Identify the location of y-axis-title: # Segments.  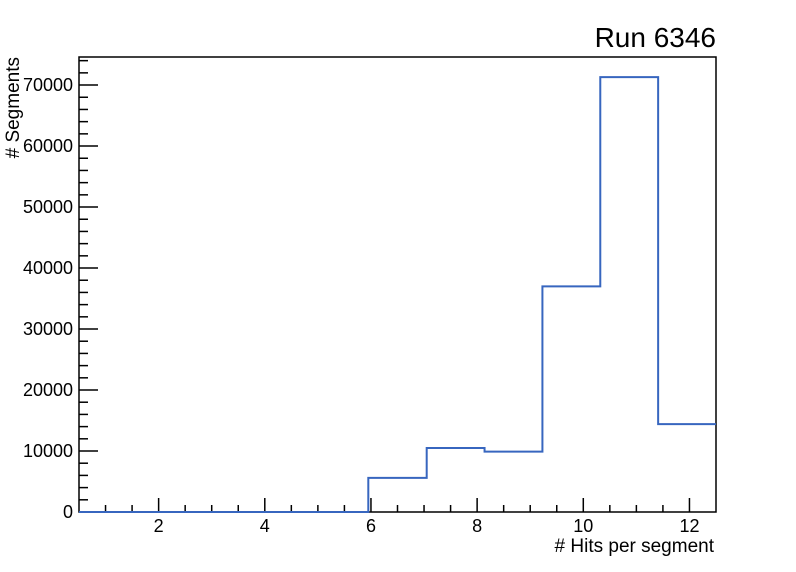
(13, 107).